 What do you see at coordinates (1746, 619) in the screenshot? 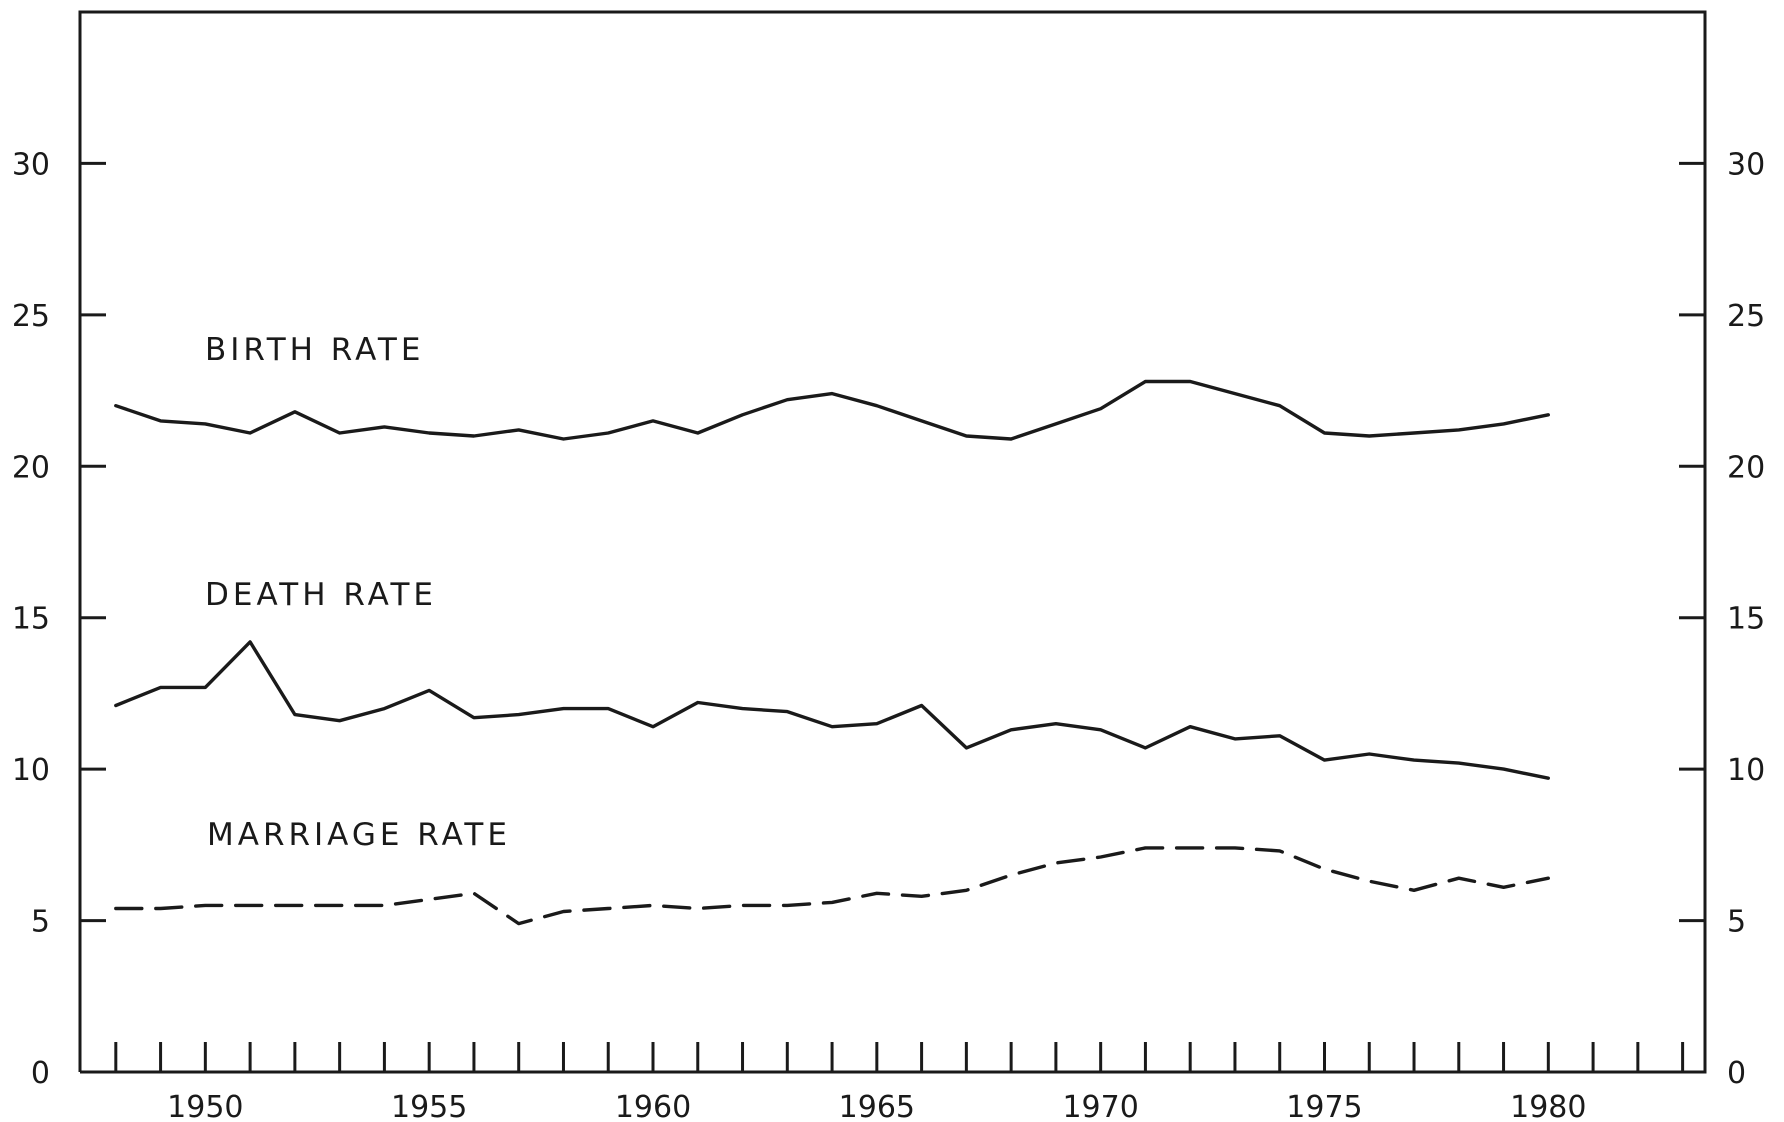
I see `y-tick-label-right-15: 15` at bounding box center [1746, 619].